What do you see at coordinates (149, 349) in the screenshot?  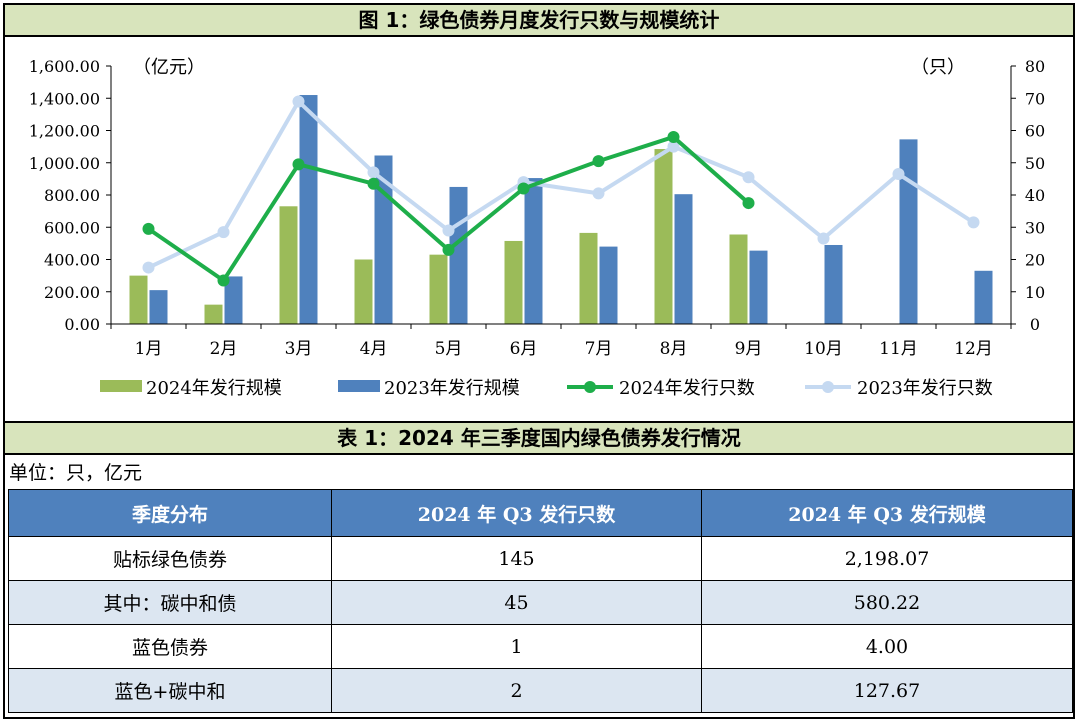 I see `x-tick-label: 1月` at bounding box center [149, 349].